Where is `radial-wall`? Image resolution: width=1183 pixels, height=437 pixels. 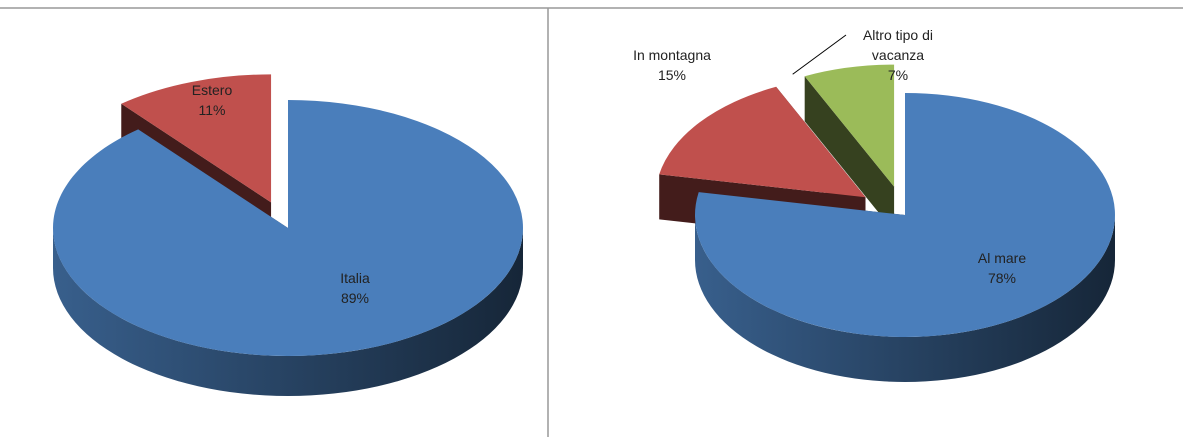 radial-wall is located at coordinates (849, 154).